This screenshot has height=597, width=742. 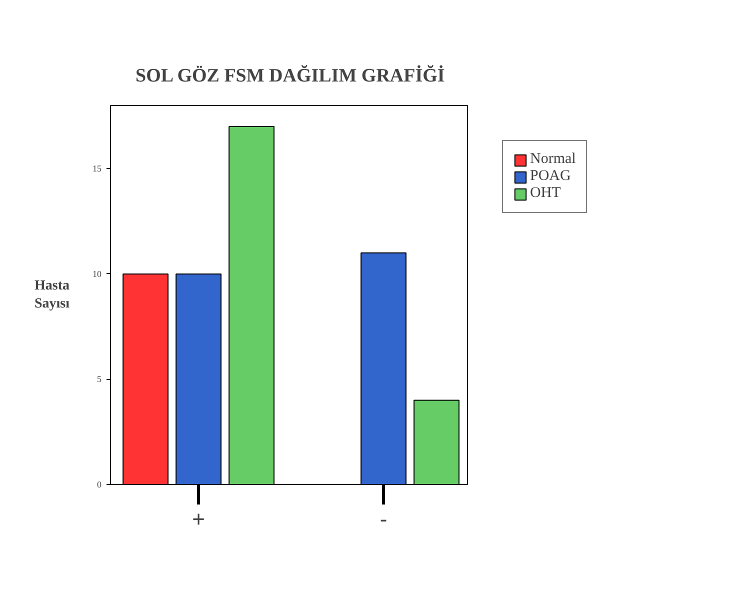 What do you see at coordinates (97, 273) in the screenshot?
I see `y-tick-label: 10` at bounding box center [97, 273].